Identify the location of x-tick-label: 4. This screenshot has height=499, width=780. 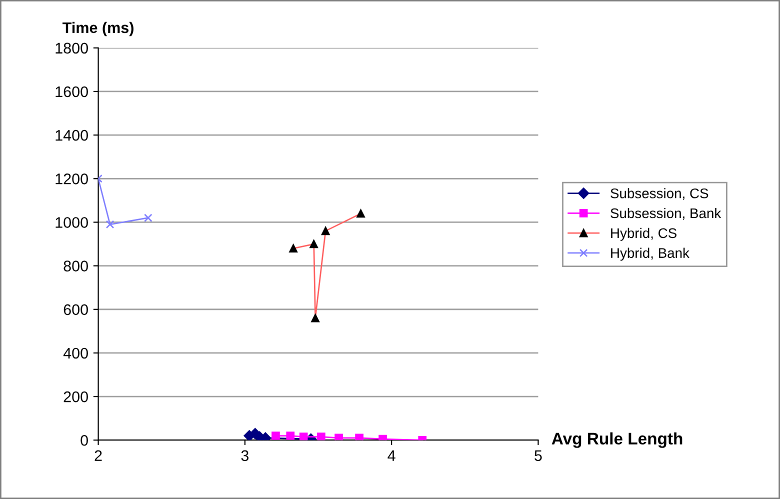
(392, 455).